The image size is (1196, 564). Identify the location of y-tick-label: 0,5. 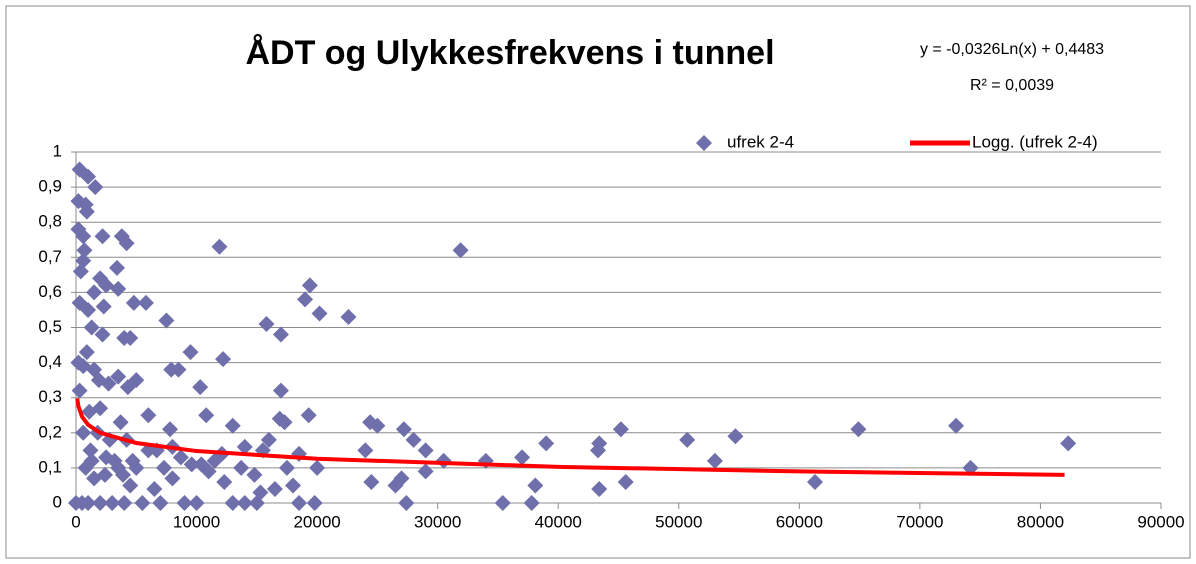
(50, 326).